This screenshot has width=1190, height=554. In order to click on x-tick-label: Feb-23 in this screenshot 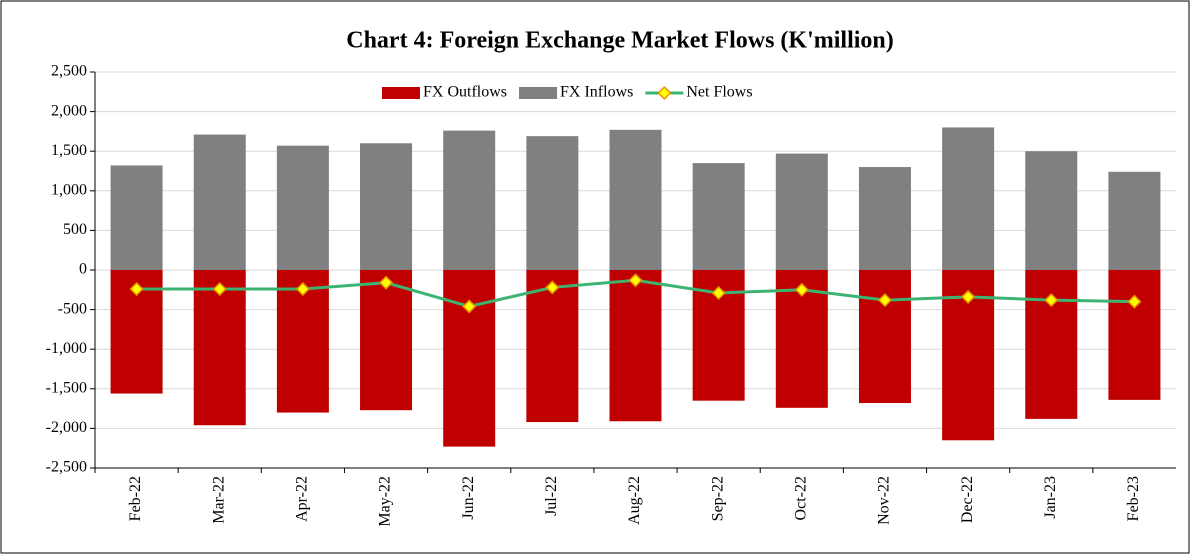, I will do `click(1133, 498)`.